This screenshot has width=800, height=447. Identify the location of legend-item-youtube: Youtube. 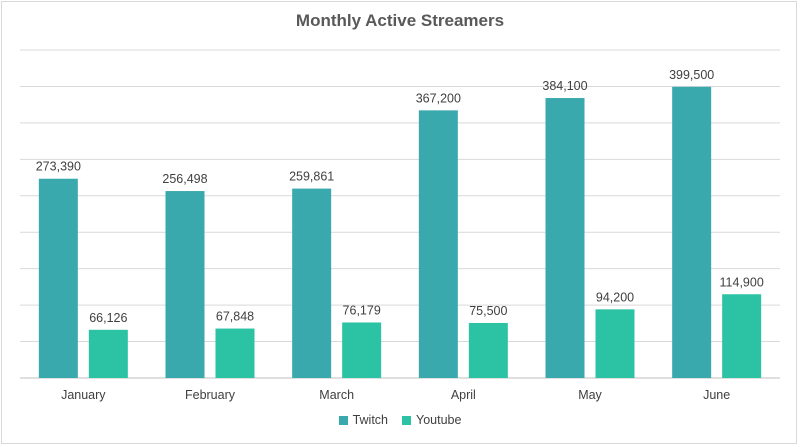
(431, 420).